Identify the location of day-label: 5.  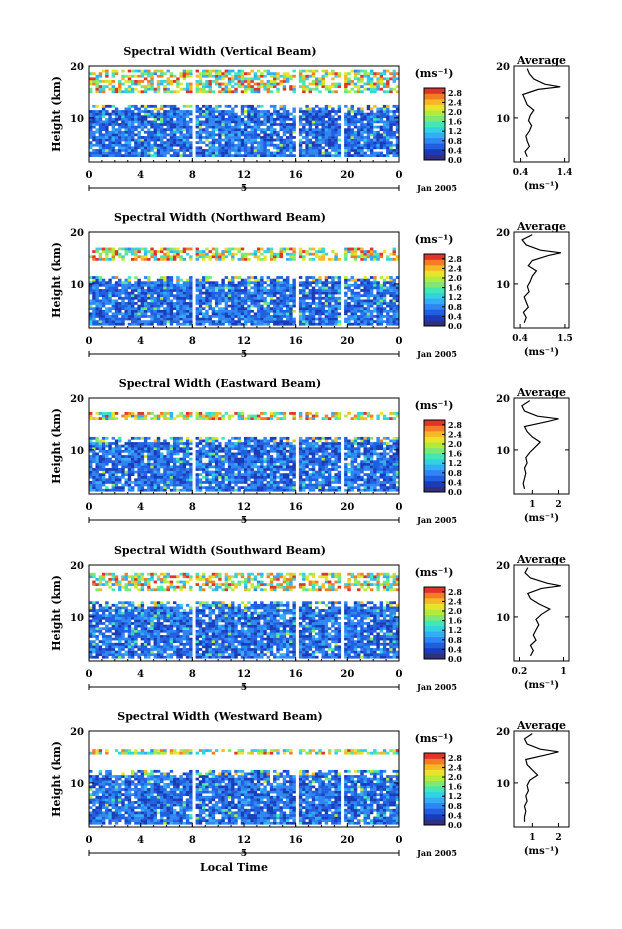
(244, 355).